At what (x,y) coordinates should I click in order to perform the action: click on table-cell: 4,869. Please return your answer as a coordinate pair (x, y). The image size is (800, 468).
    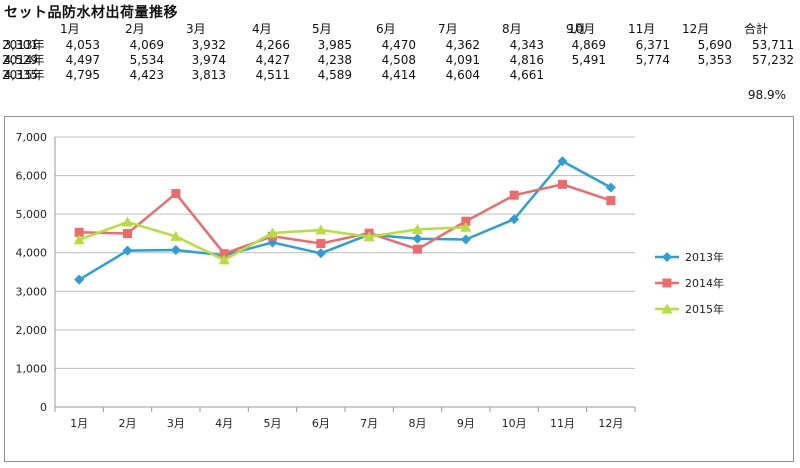
    Looking at the image, I should click on (588, 45).